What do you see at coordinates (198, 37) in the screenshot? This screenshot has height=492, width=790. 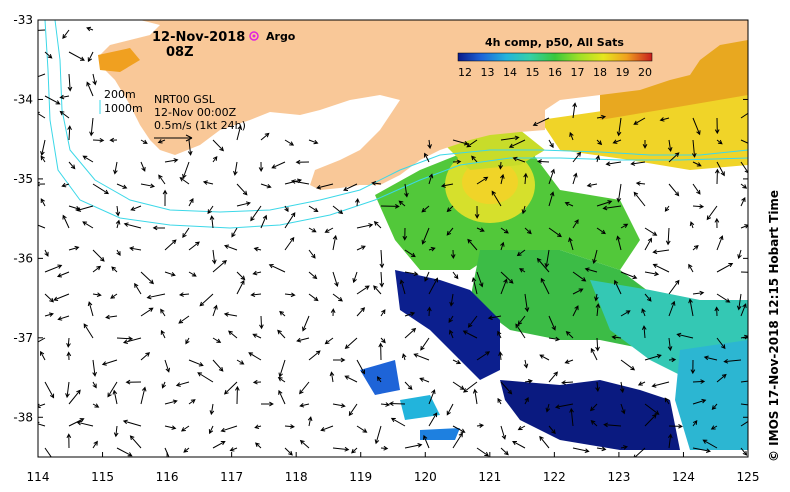 I see `map-date: 12-Nov-2018` at bounding box center [198, 37].